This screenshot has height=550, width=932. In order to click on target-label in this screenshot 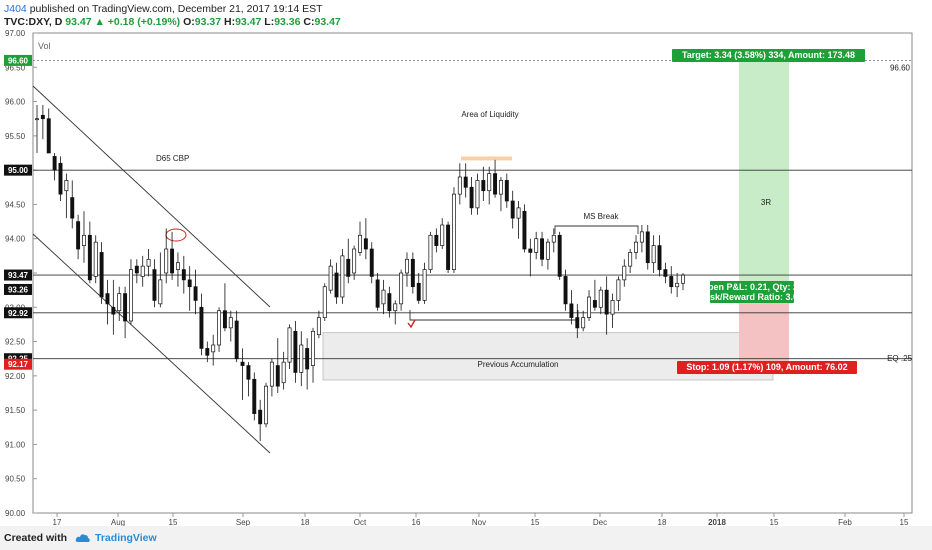, I will do `click(768, 55)`.